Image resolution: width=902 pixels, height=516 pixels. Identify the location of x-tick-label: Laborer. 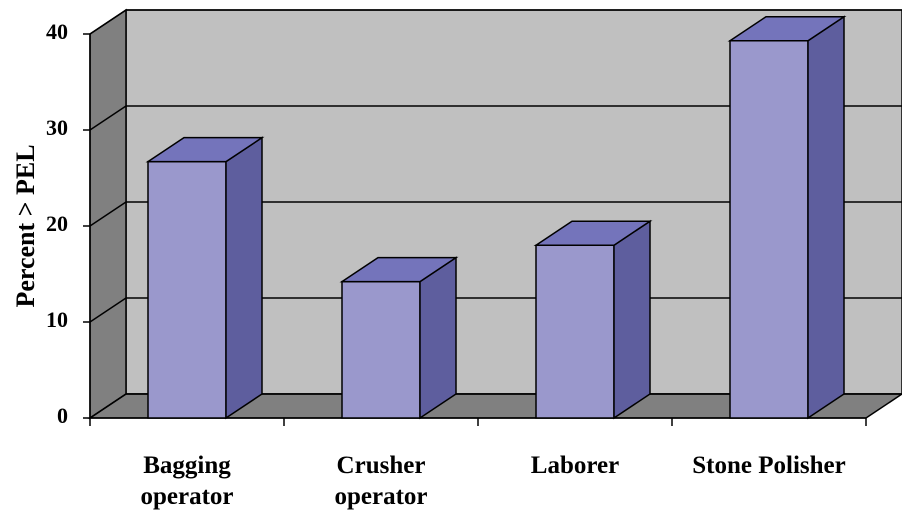
(575, 465).